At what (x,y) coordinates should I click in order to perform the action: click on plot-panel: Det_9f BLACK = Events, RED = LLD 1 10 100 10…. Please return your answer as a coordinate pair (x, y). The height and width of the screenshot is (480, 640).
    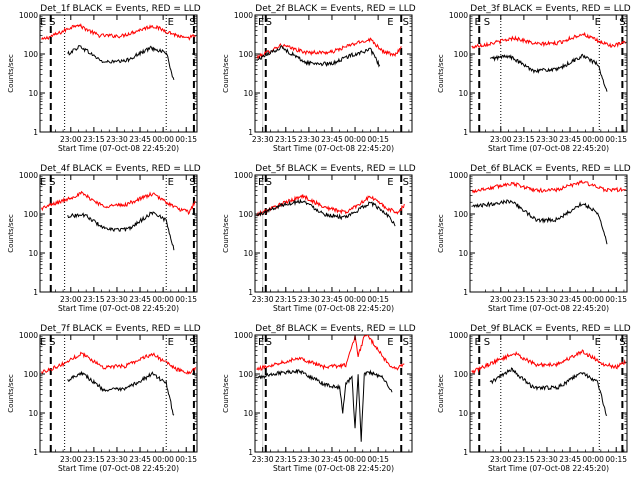
    Looking at the image, I should click on (534, 398).